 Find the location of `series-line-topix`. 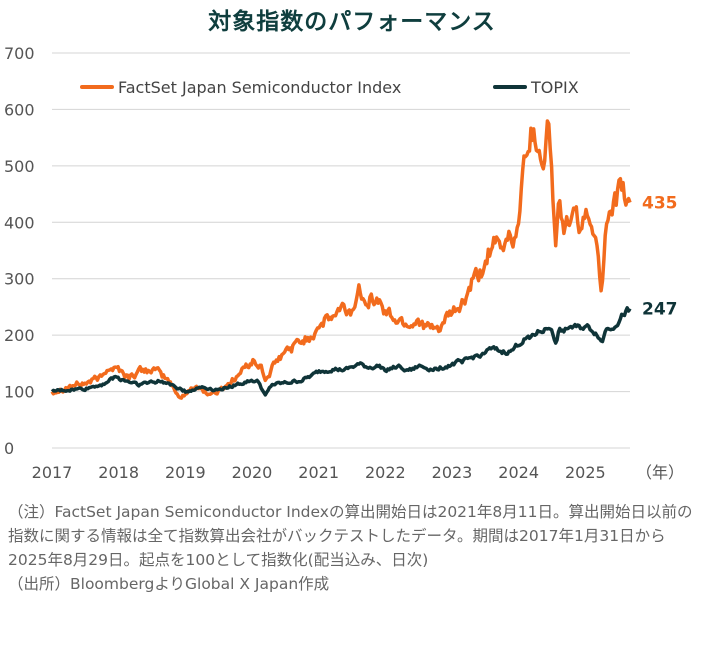

series-line-topix is located at coordinates (341, 351).